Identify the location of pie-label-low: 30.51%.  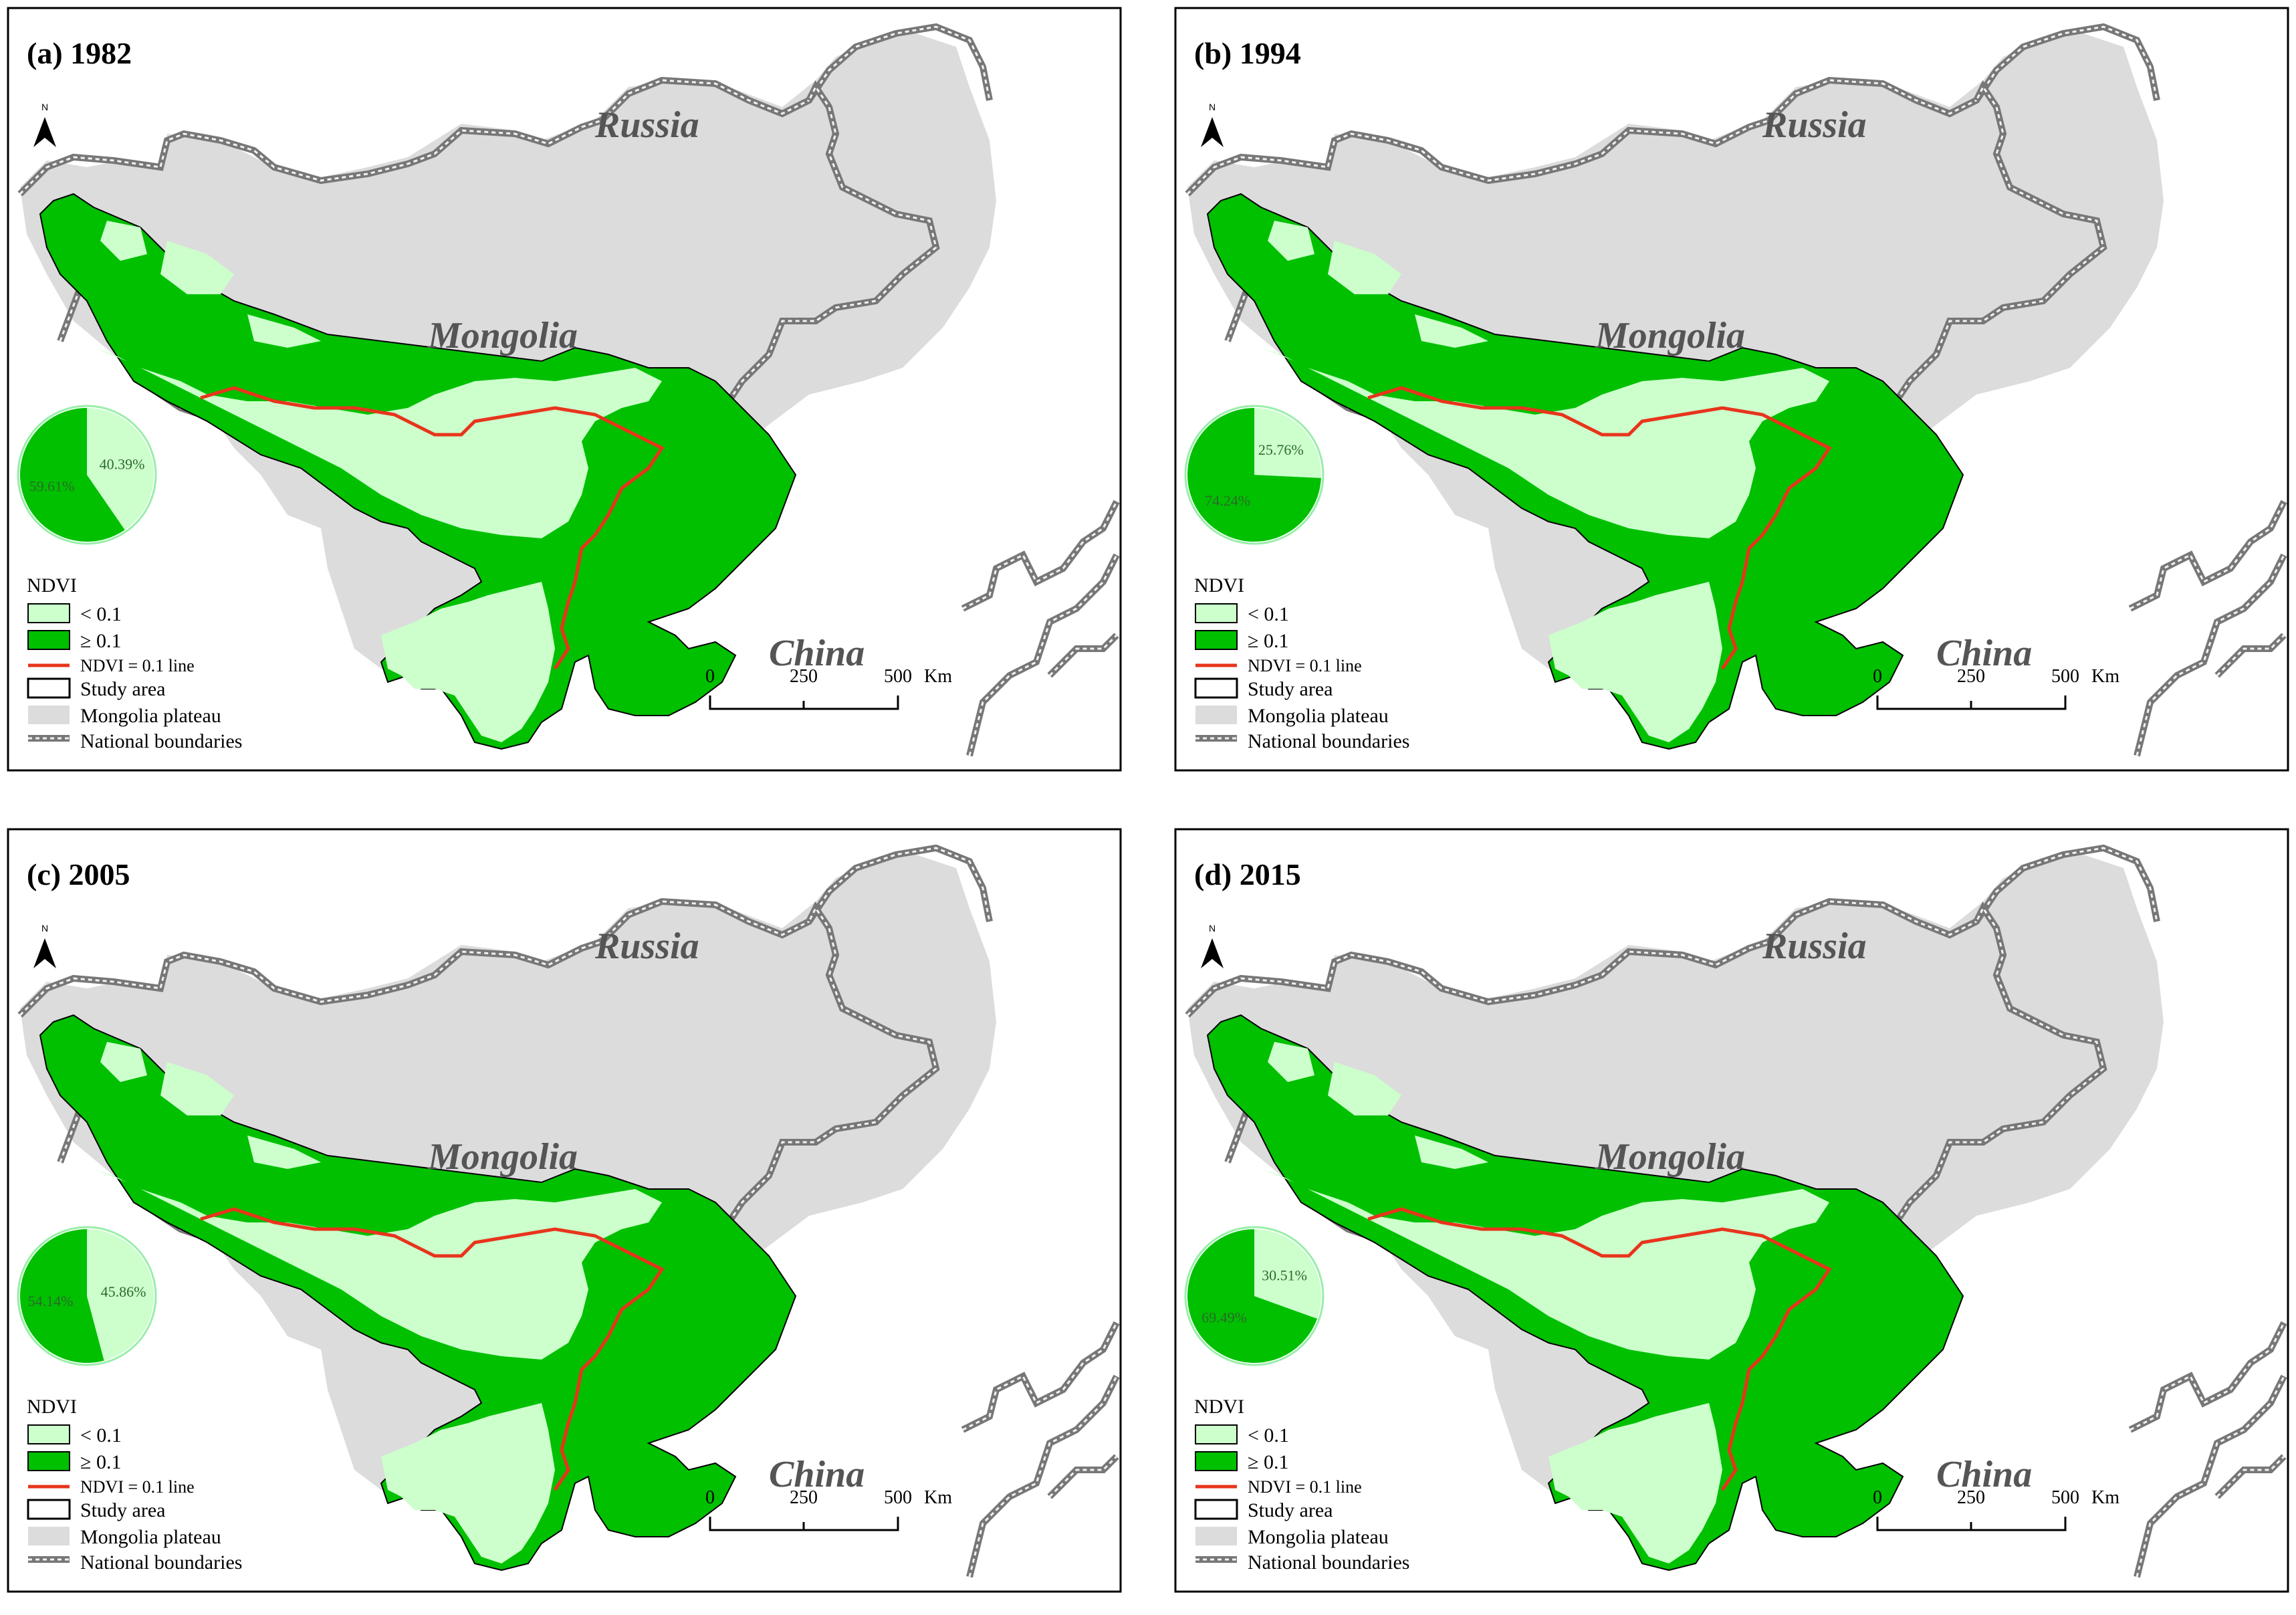
(1284, 1275).